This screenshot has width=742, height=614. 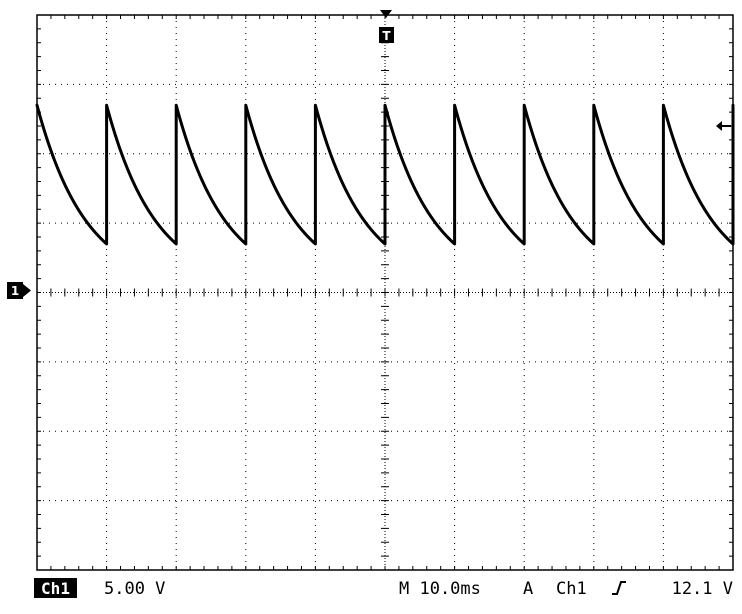 I want to click on timebase: M 10.0ms, so click(x=440, y=589).